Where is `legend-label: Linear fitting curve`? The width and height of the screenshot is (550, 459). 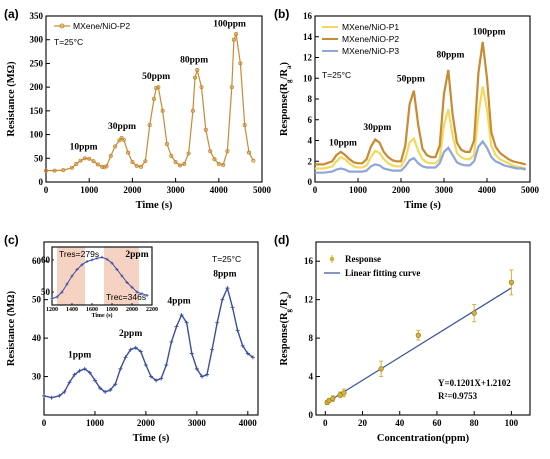 legend-label: Linear fitting curve is located at coordinates (382, 273).